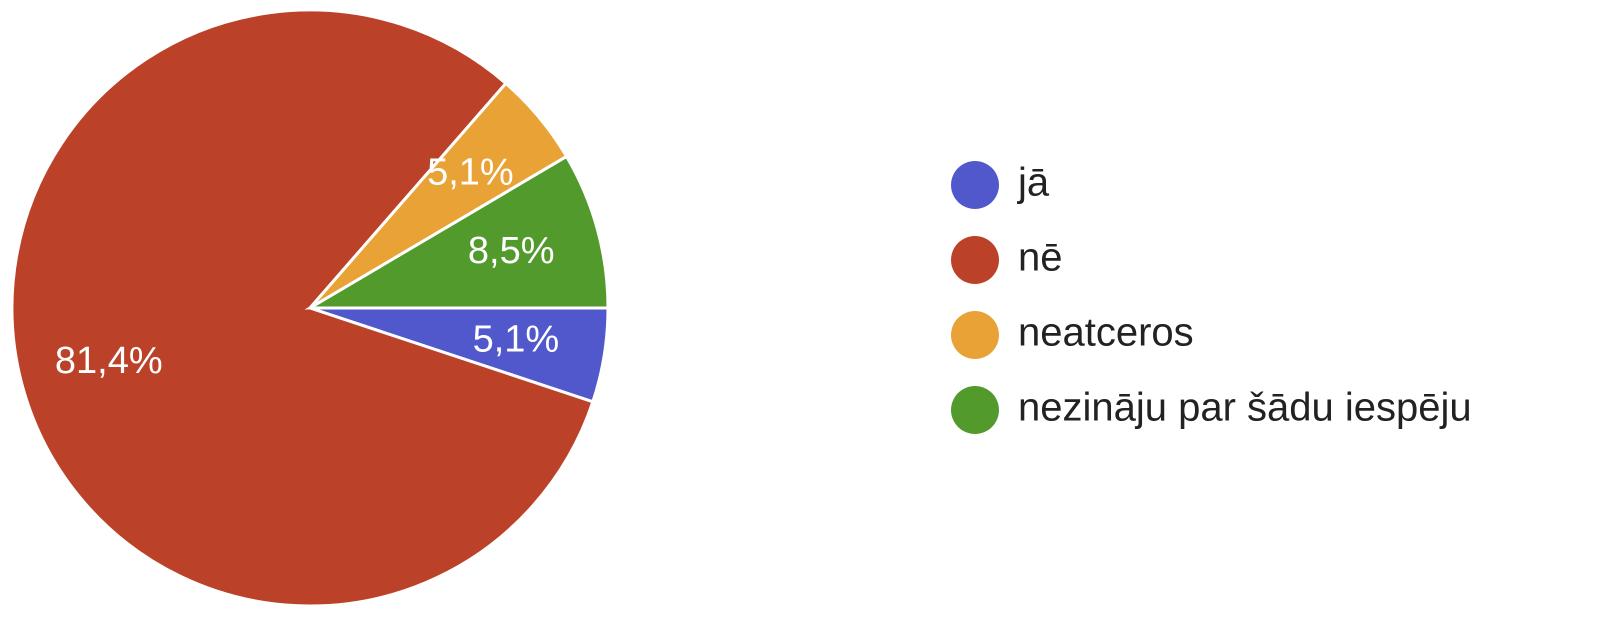 The image size is (1621, 622). Describe the element at coordinates (1040, 258) in the screenshot. I see `legend-label: nē` at that location.